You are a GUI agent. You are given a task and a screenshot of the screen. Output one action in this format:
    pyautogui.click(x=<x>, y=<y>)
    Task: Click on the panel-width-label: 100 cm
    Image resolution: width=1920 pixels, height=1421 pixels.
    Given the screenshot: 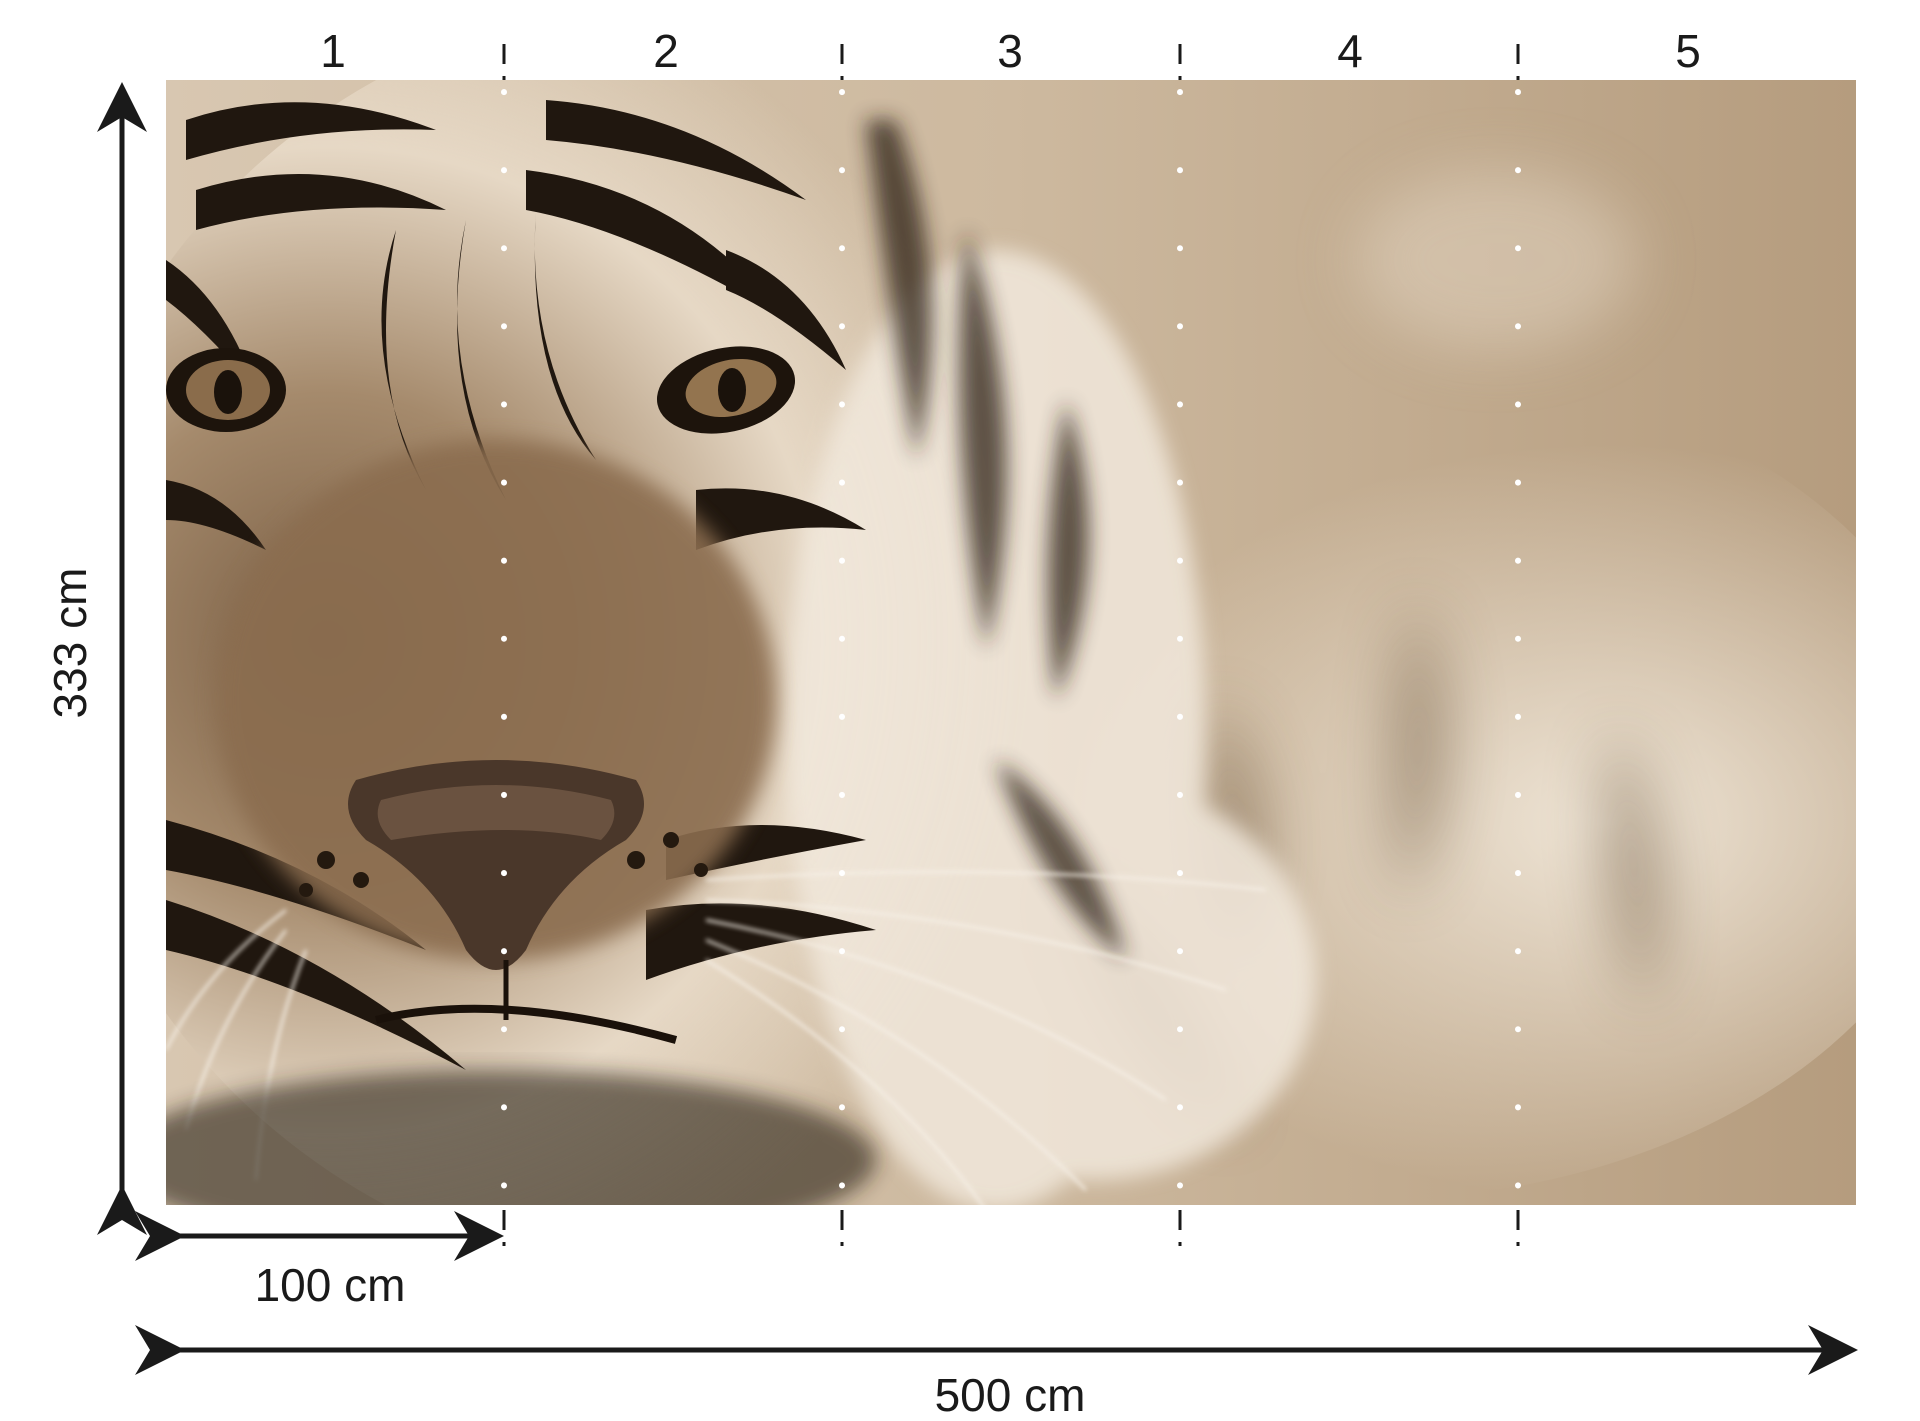 What is the action you would take?
    pyautogui.click(x=330, y=1285)
    